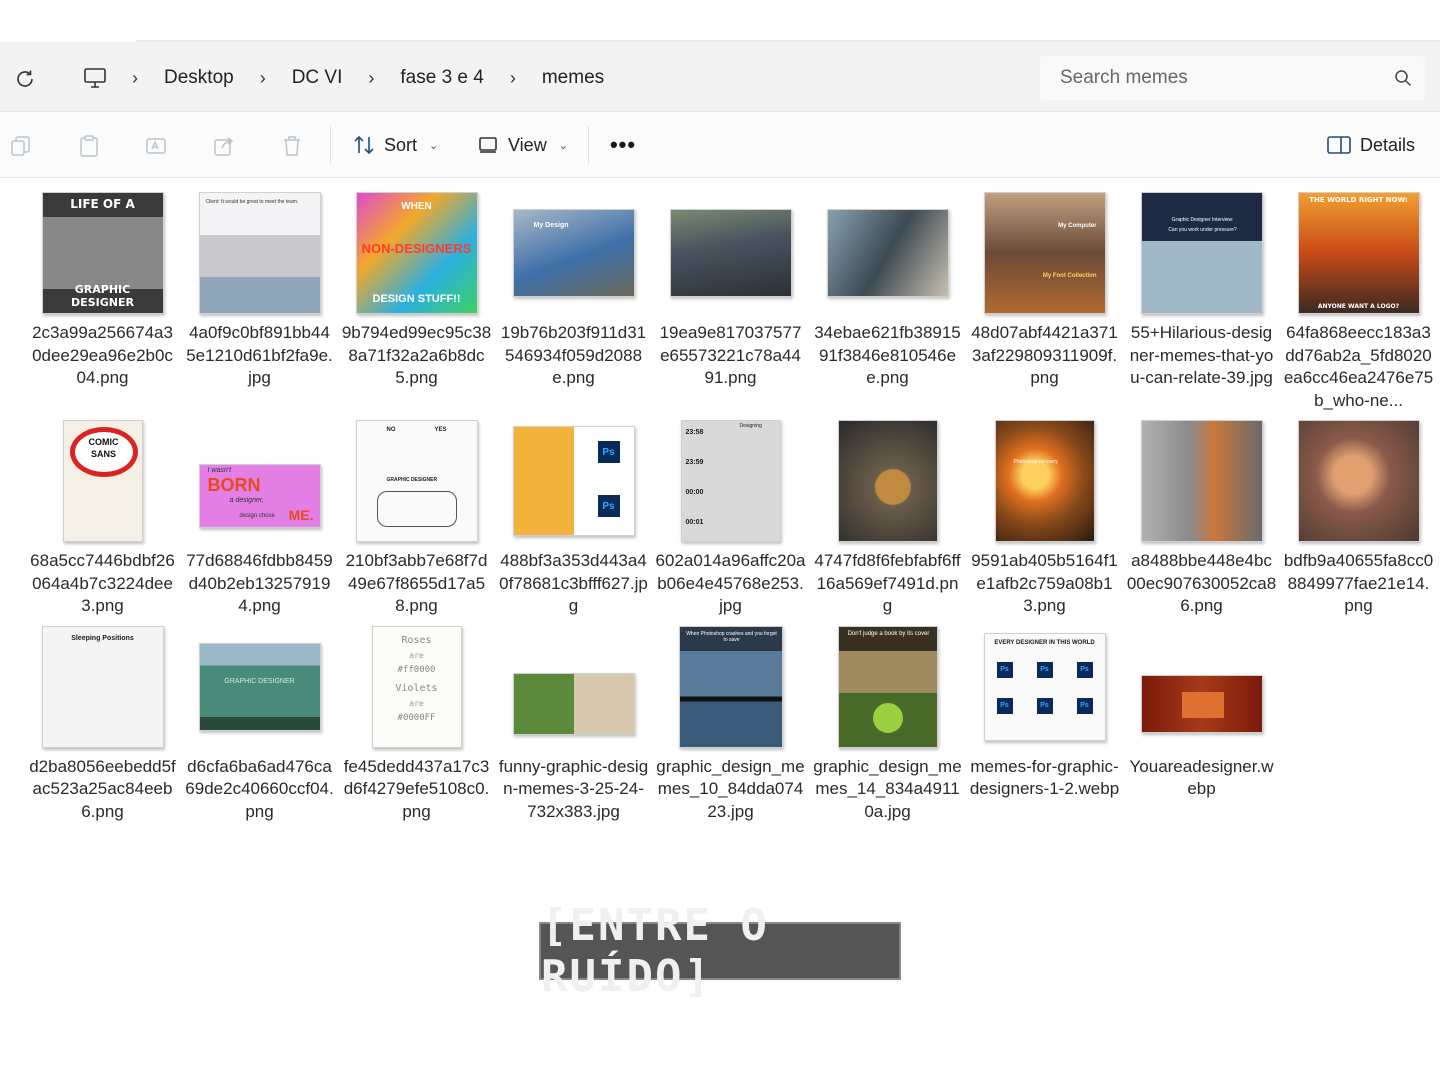 Image resolution: width=1440 pixels, height=1080 pixels. What do you see at coordinates (720, 145) in the screenshot?
I see `command-bar: Sort ⌄ View ⌄ ••• Details` at bounding box center [720, 145].